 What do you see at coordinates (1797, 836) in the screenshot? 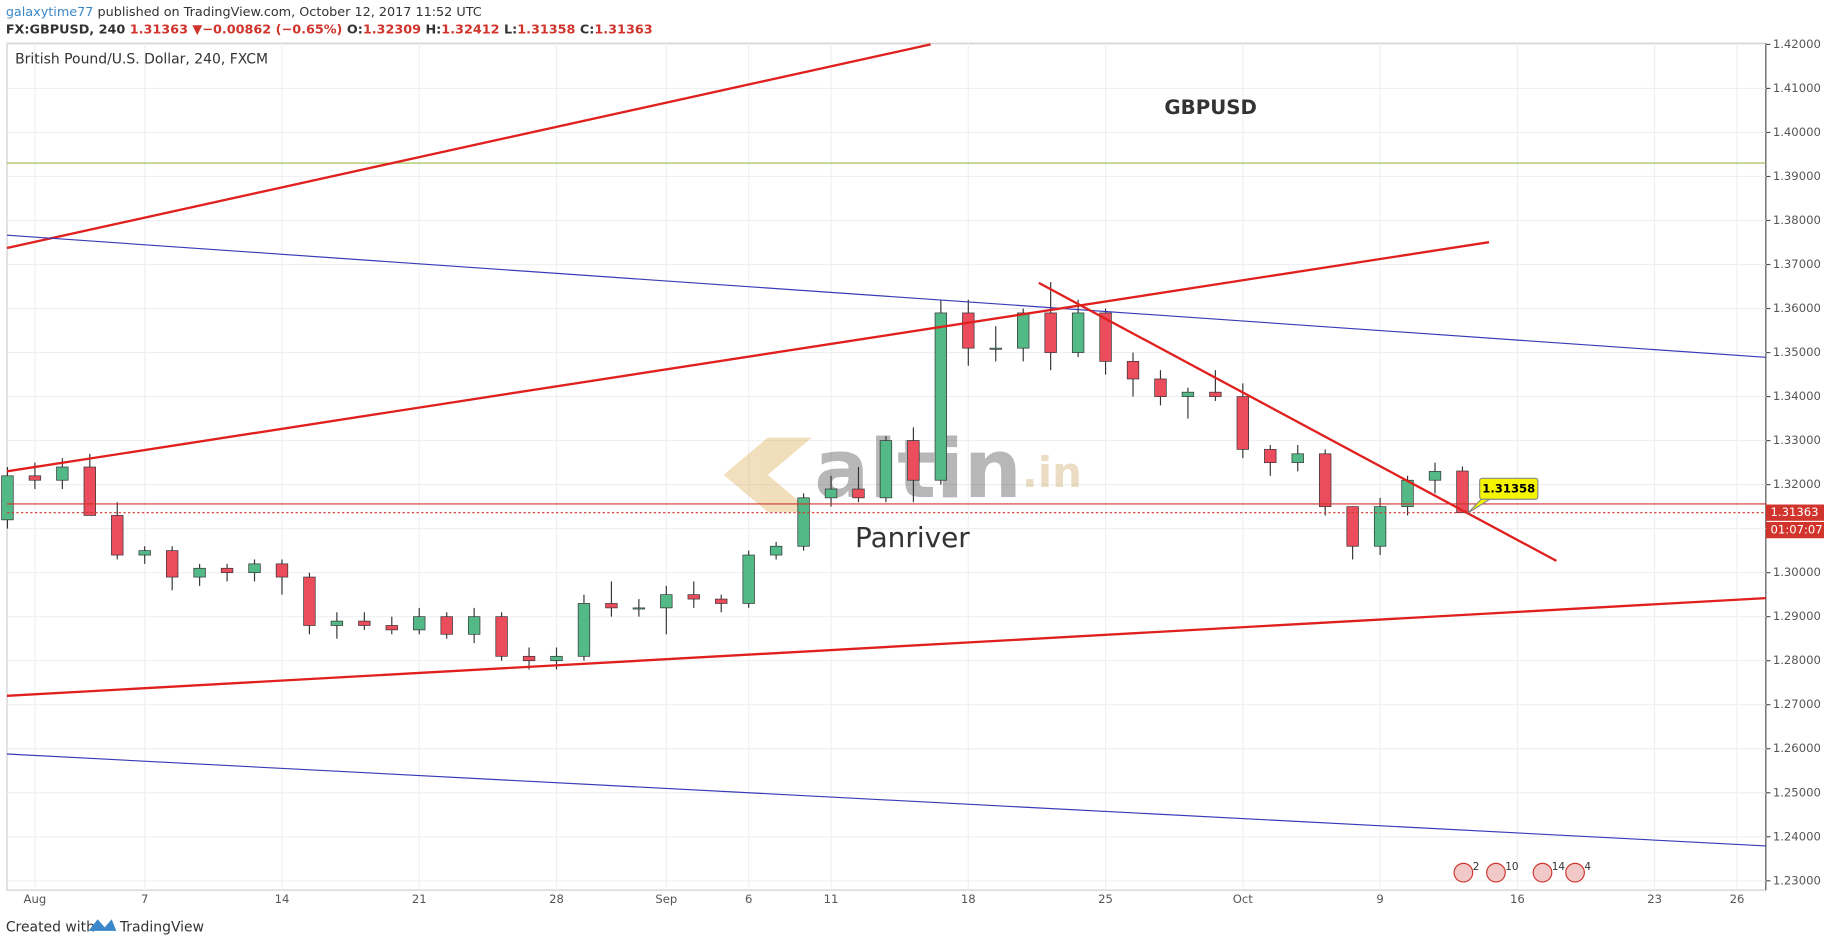
I see `y-tick-label: 1.24000` at bounding box center [1797, 836].